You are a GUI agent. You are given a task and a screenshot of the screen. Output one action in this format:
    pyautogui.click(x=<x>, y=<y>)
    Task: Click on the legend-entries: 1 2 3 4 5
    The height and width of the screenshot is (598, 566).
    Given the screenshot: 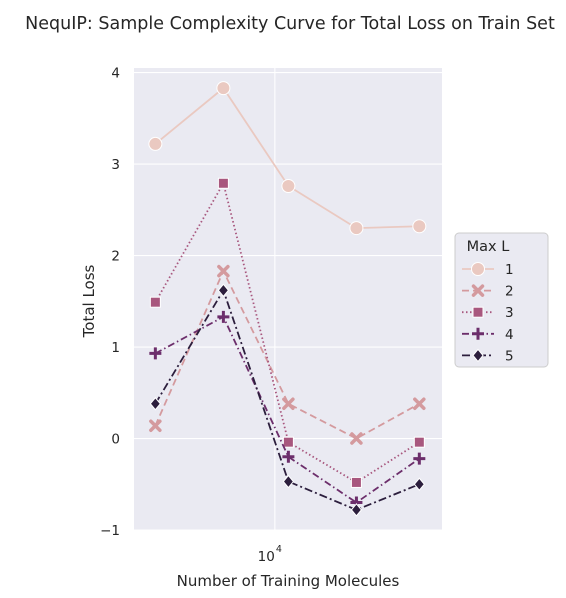 What is the action you would take?
    pyautogui.click(x=488, y=313)
    